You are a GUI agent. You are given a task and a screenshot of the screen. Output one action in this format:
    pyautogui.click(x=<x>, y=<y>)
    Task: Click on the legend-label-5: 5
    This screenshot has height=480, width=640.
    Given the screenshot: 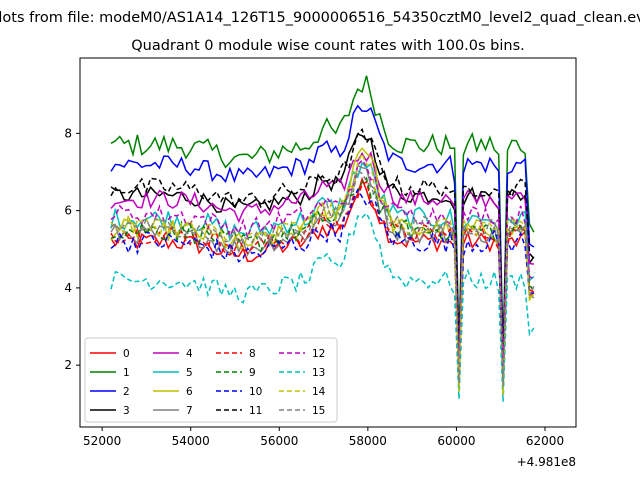 What is the action you would take?
    pyautogui.click(x=189, y=373)
    